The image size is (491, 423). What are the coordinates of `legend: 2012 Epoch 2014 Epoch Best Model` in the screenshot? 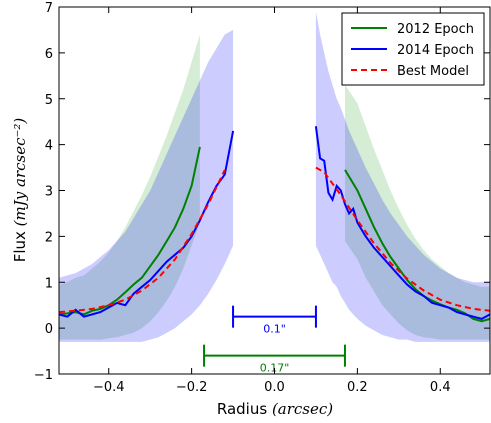 It's located at (413, 49).